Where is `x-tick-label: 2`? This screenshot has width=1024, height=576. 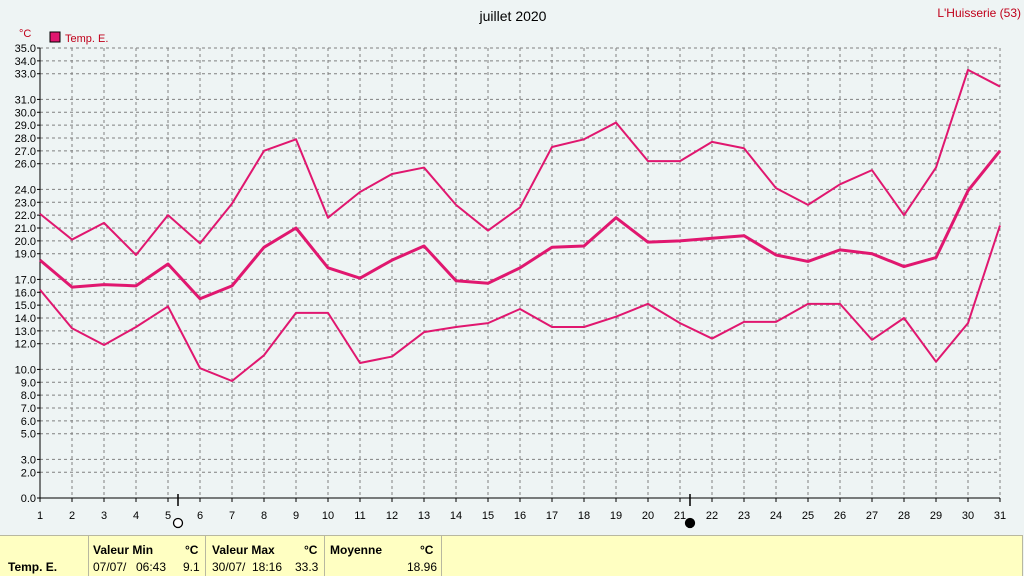 x-tick-label: 2 is located at coordinates (72, 516).